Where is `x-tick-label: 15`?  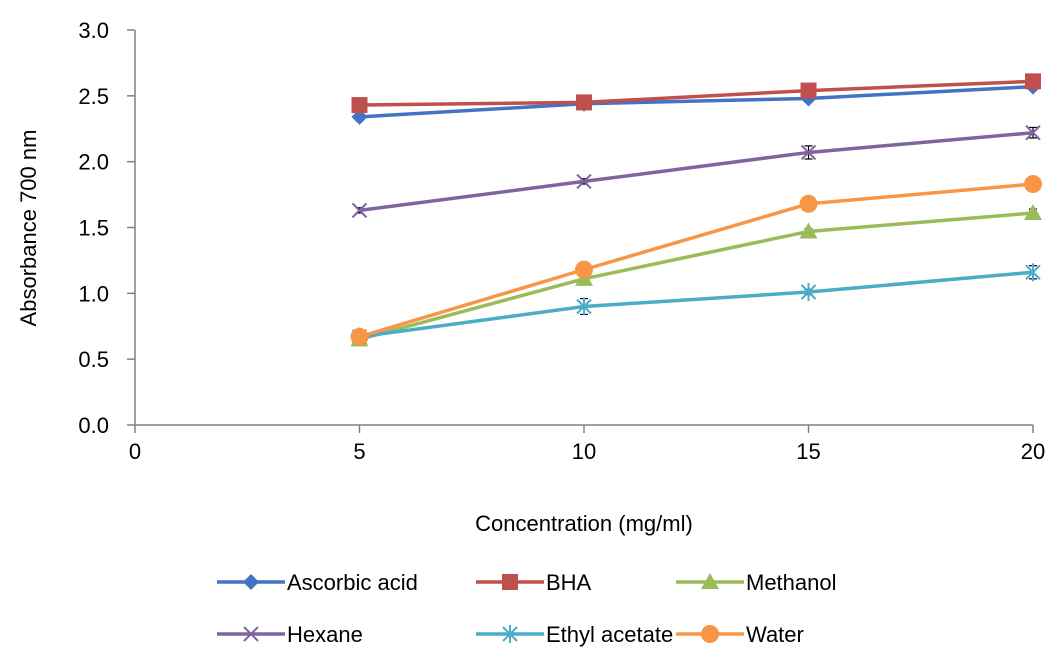 x-tick-label: 15 is located at coordinates (808, 451).